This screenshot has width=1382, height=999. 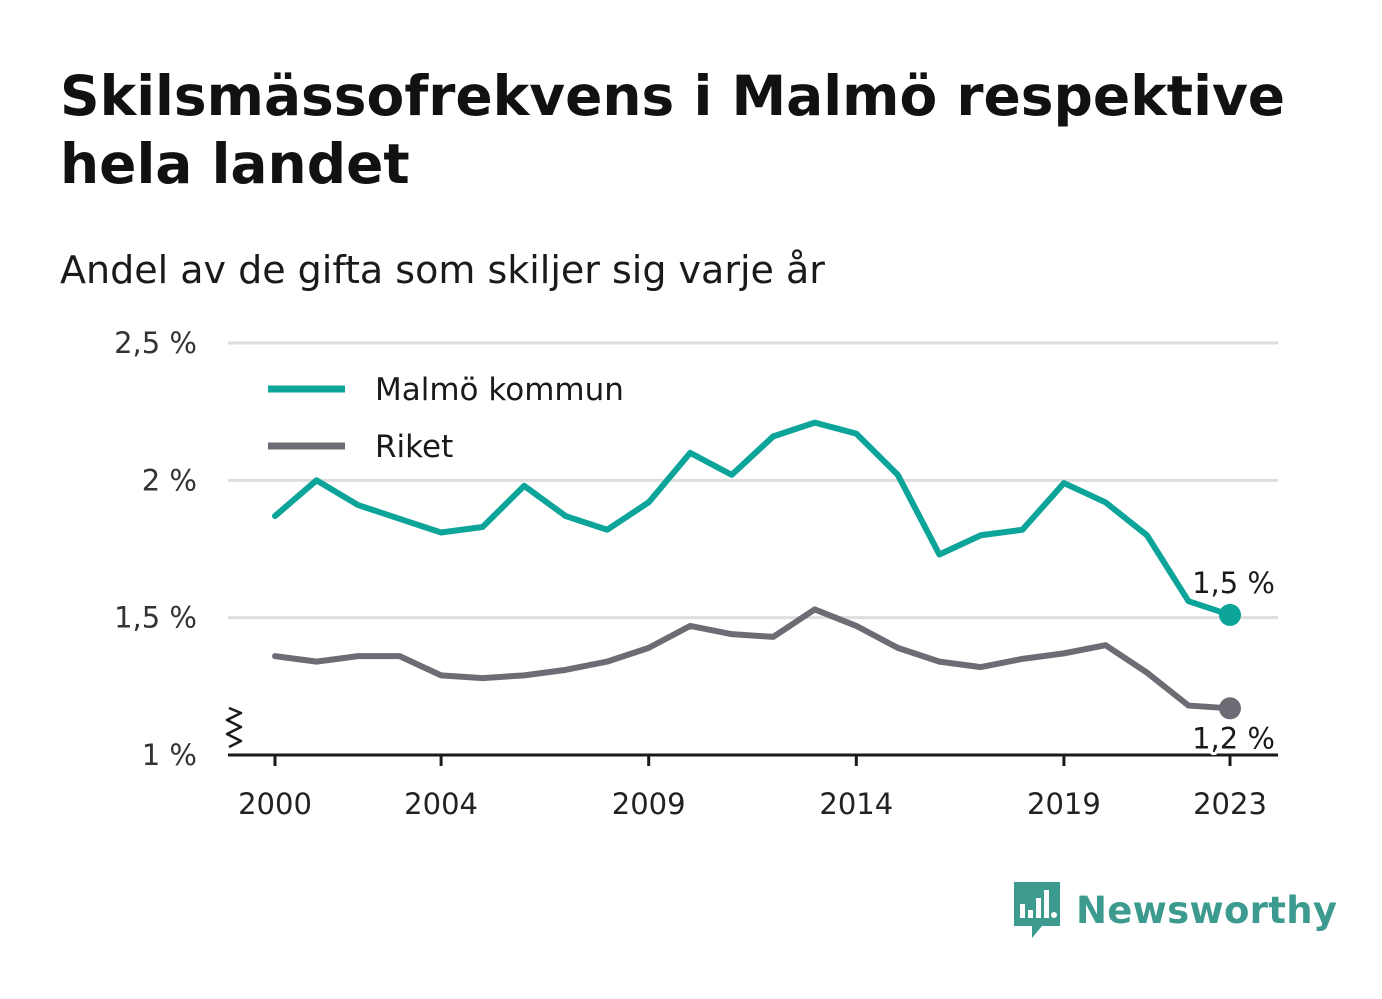 I want to click on y-tick-label: 2 %, so click(x=169, y=480).